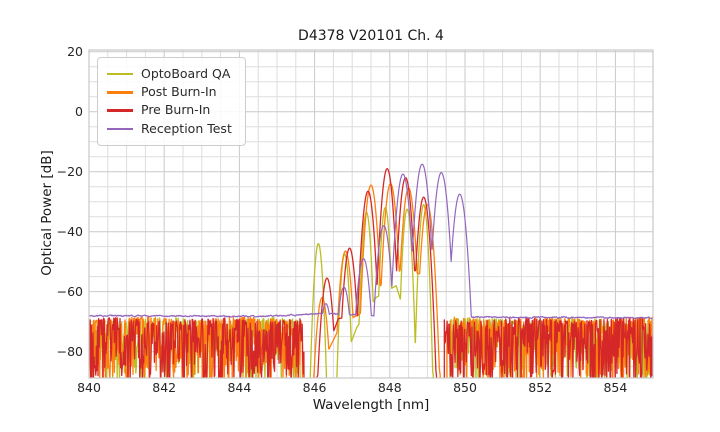 This screenshot has height=432, width=720. Describe the element at coordinates (371, 36) in the screenshot. I see `chart-title: D4378 V20101 Ch. 4` at that location.